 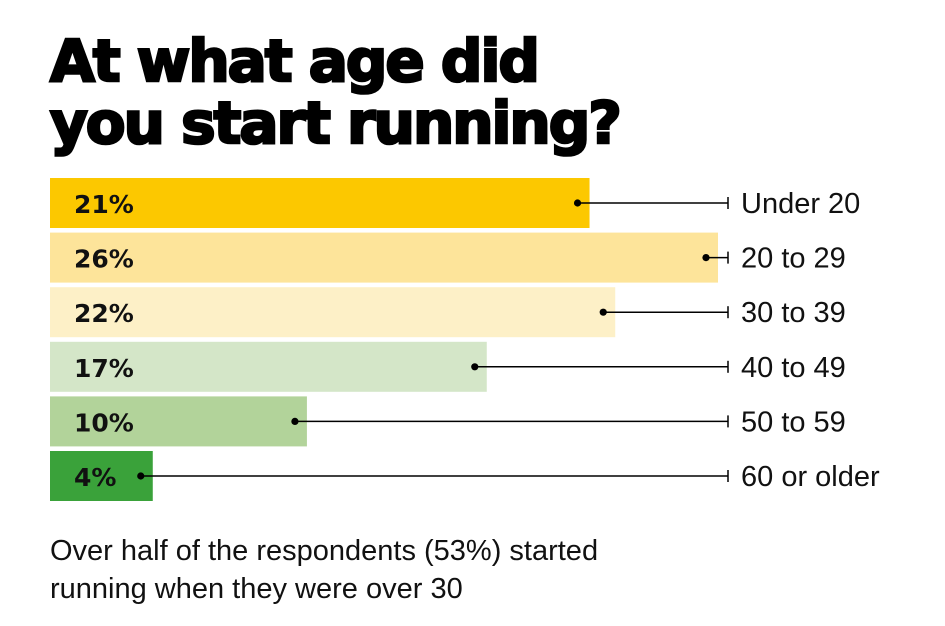 I want to click on caption-line-2: running when they were over 30, so click(x=256, y=589).